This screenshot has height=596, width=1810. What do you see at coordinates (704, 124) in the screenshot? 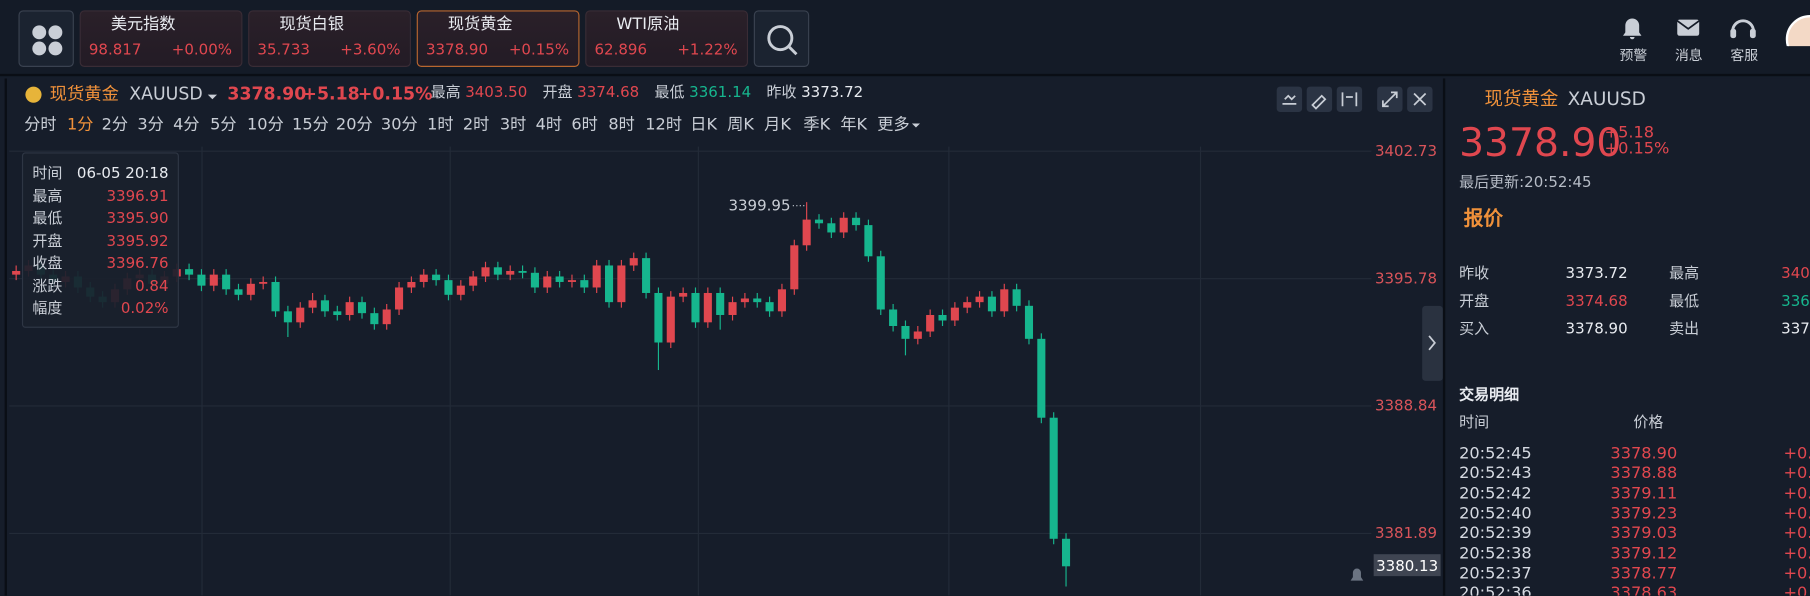
I see `period-tab: 日K` at bounding box center [704, 124].